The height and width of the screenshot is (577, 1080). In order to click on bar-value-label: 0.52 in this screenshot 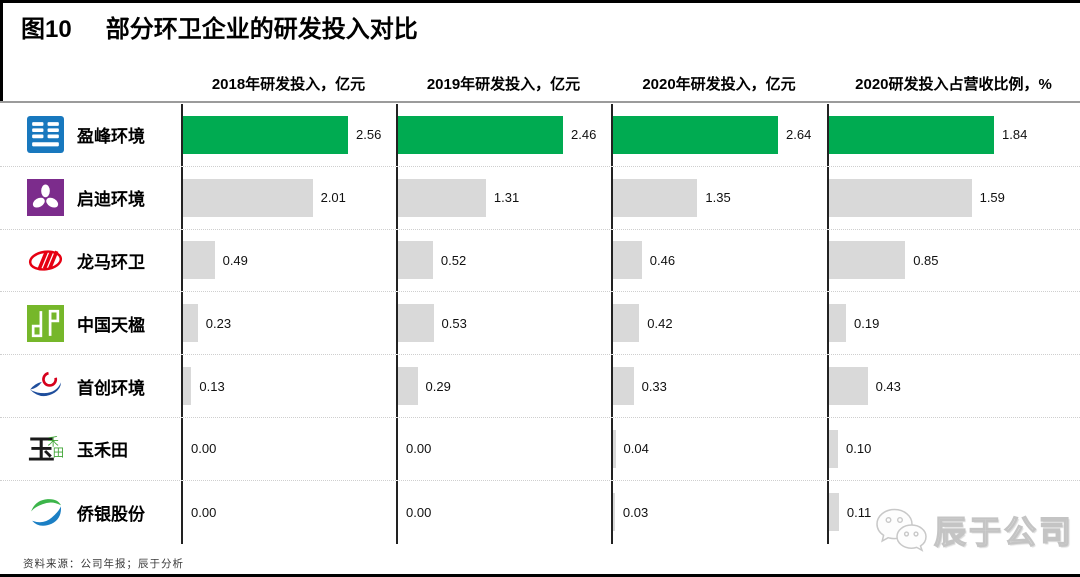, I will do `click(453, 260)`.